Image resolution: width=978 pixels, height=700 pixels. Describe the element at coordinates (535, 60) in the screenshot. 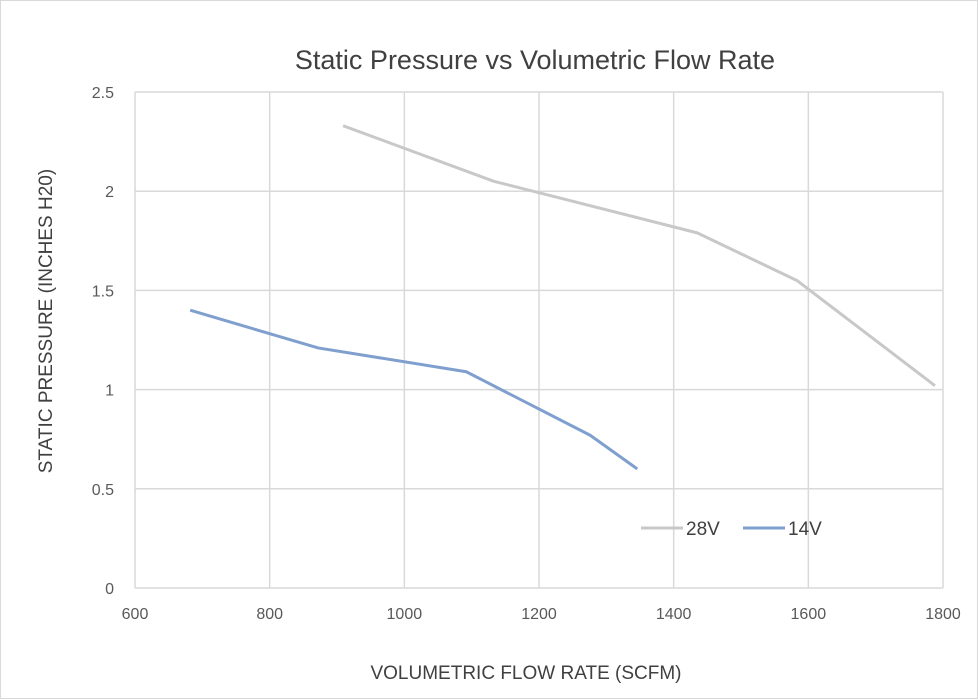

I see `chart-title: Static Pressure vs Volumetric Flow Rate` at that location.